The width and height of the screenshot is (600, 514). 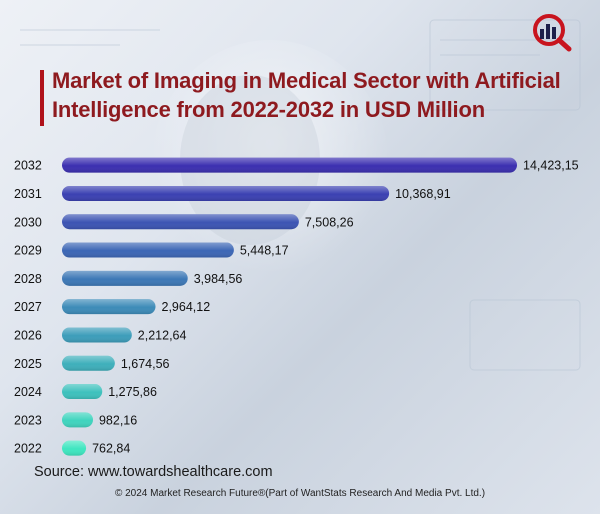 What do you see at coordinates (28, 166) in the screenshot?
I see `category-label: 2032` at bounding box center [28, 166].